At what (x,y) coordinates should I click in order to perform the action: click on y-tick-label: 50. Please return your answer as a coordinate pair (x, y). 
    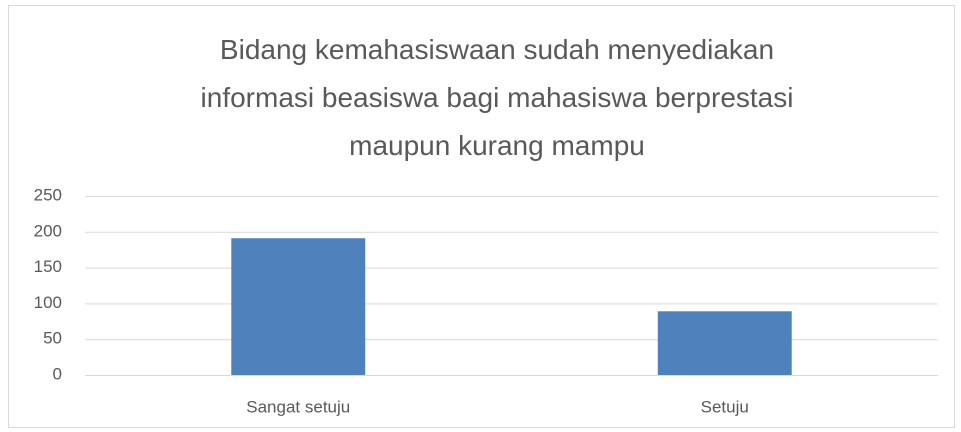
    Looking at the image, I should click on (52, 338).